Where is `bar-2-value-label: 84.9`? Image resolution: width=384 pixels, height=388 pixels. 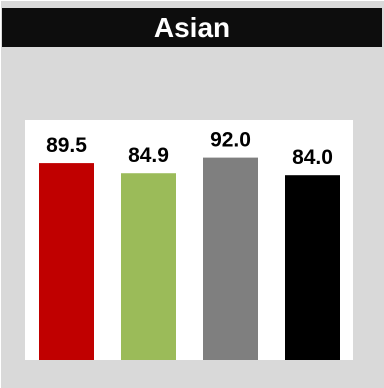
bar-2-value-label: 84.9 is located at coordinates (148, 155).